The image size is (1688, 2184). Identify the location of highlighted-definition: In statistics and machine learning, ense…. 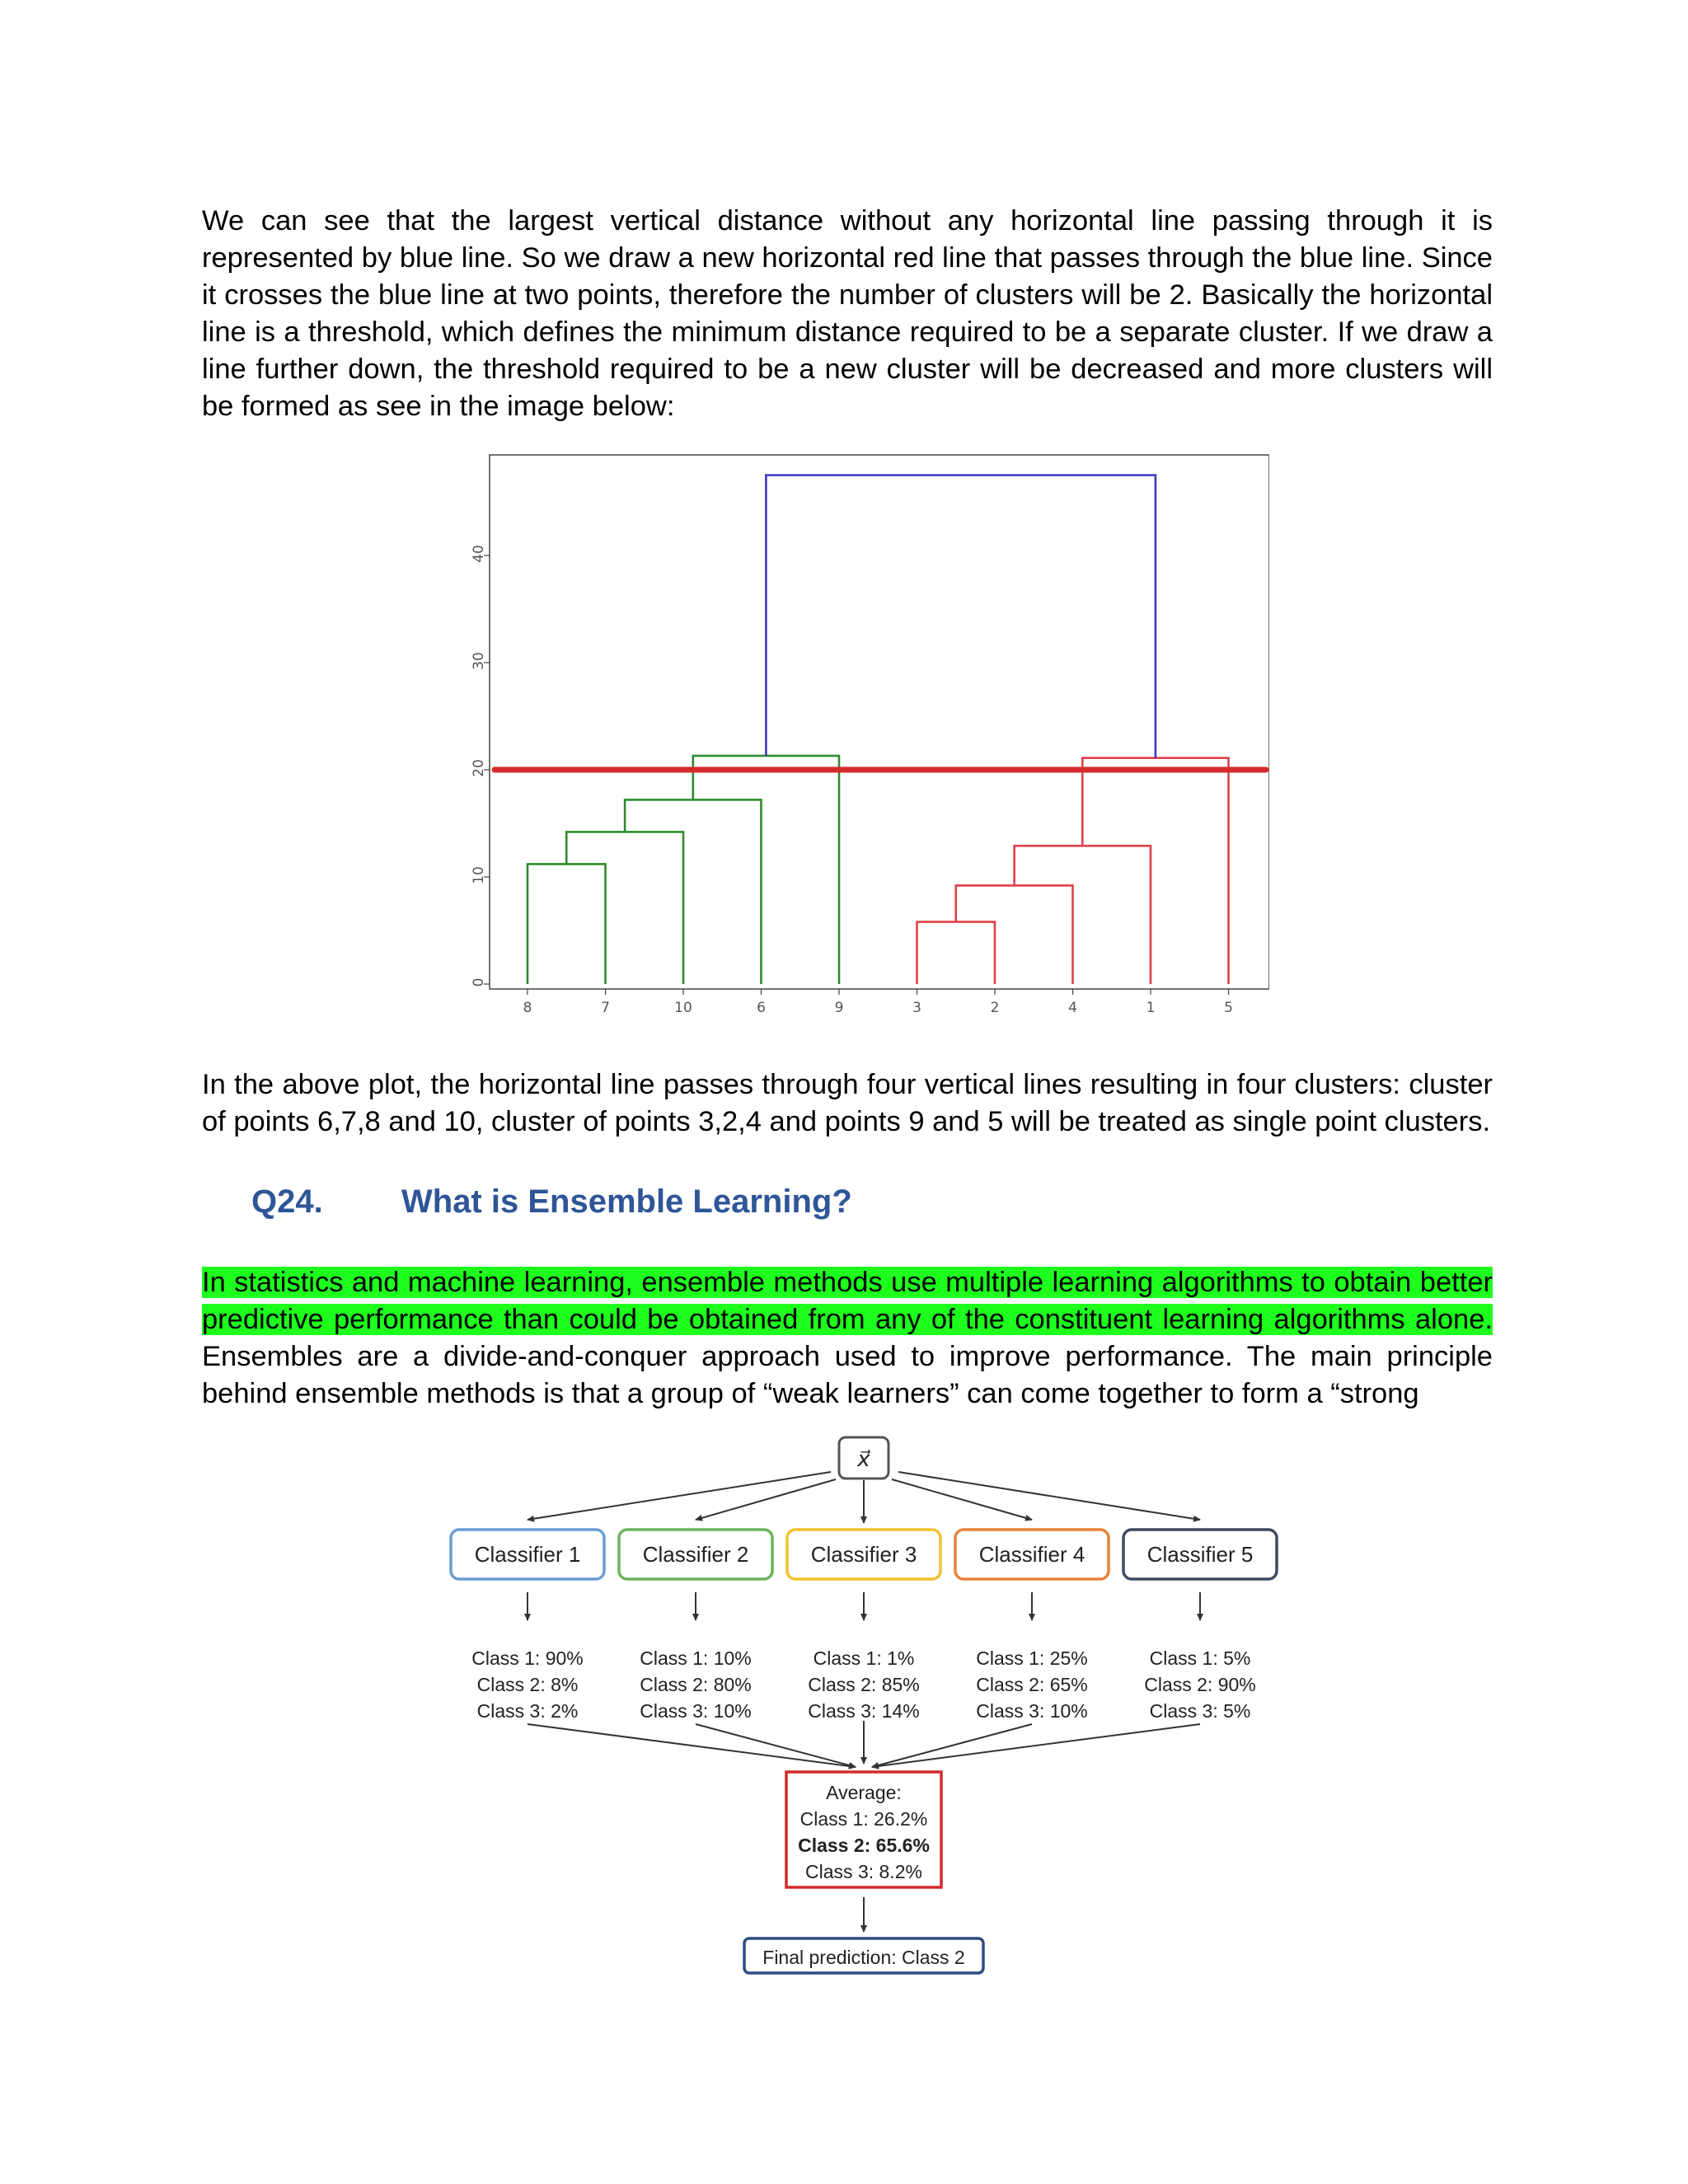
(848, 1301).